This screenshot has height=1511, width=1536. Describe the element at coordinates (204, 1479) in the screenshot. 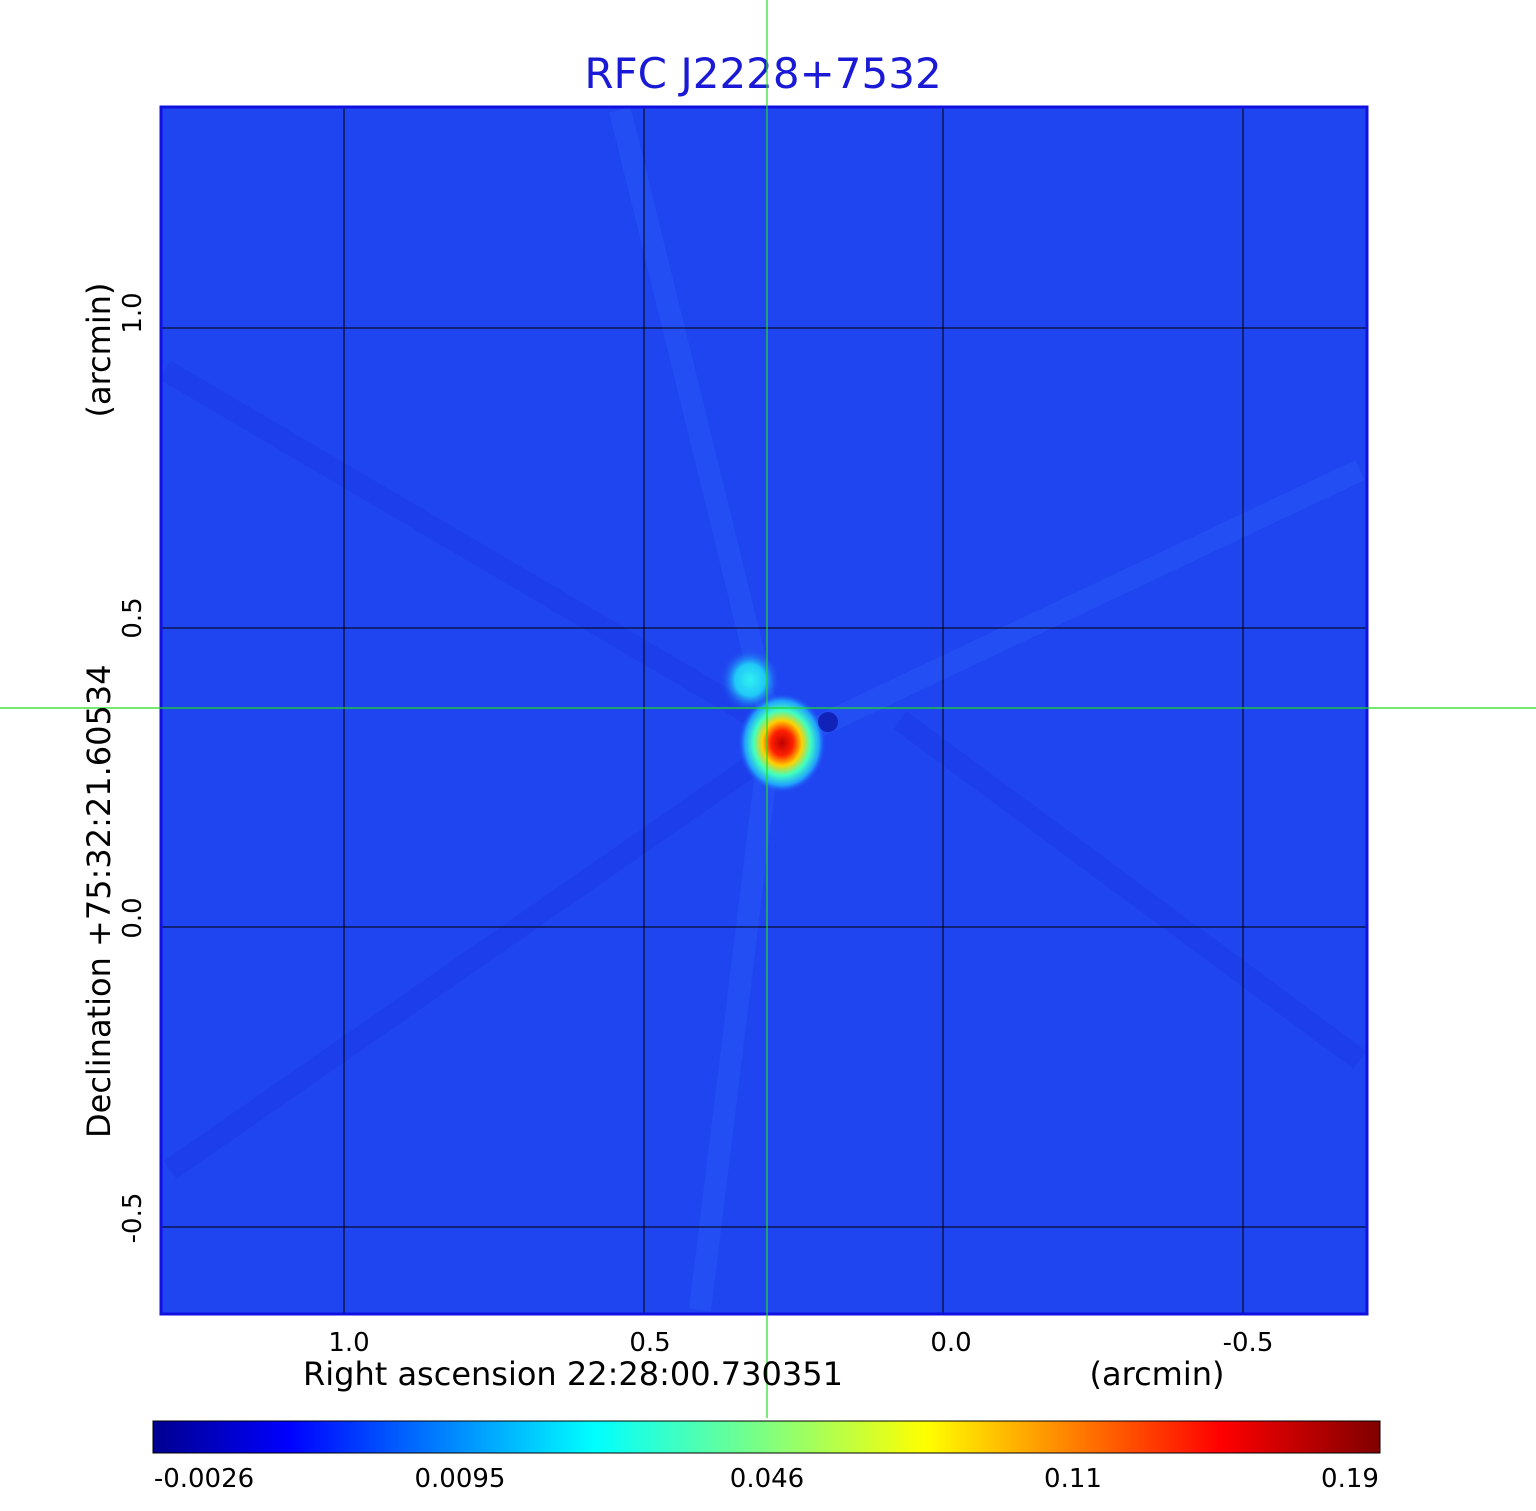

I see `colorbar-tick-label: -0.0026` at that location.